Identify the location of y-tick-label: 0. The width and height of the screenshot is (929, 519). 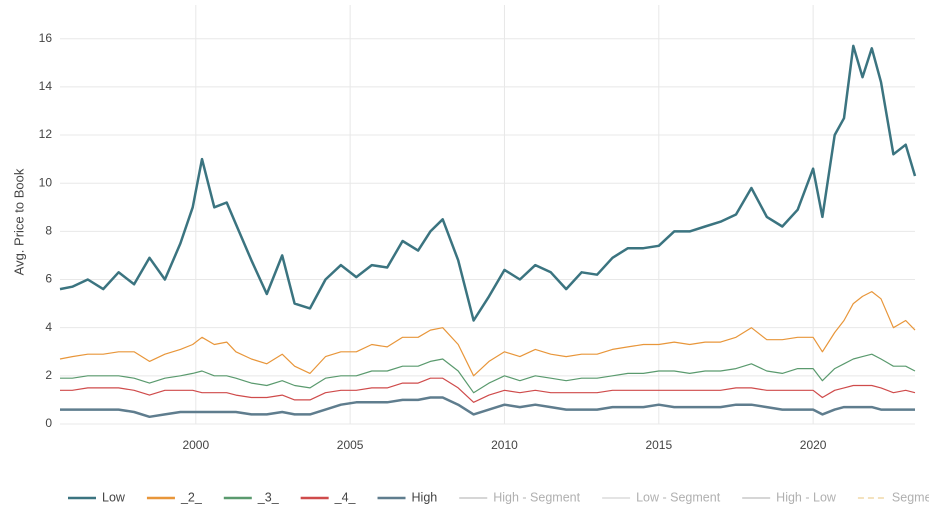
(48, 423).